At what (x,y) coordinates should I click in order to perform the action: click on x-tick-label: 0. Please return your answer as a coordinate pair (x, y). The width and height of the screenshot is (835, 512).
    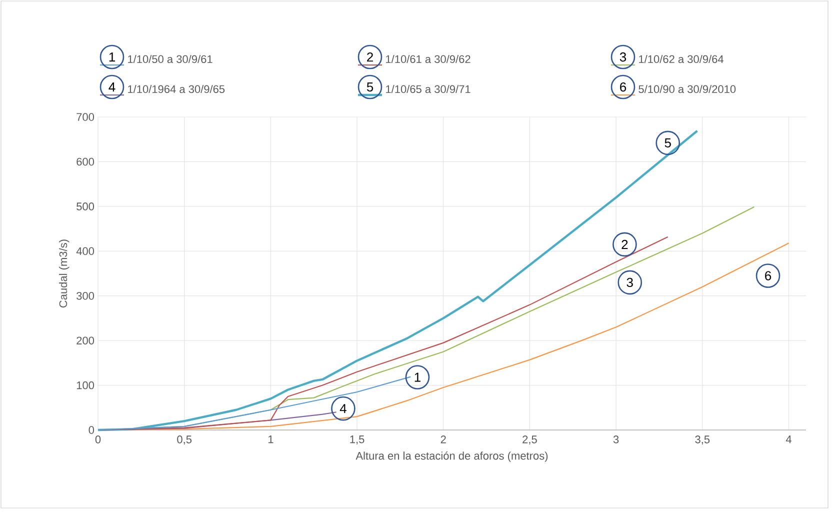
    Looking at the image, I should click on (98, 440).